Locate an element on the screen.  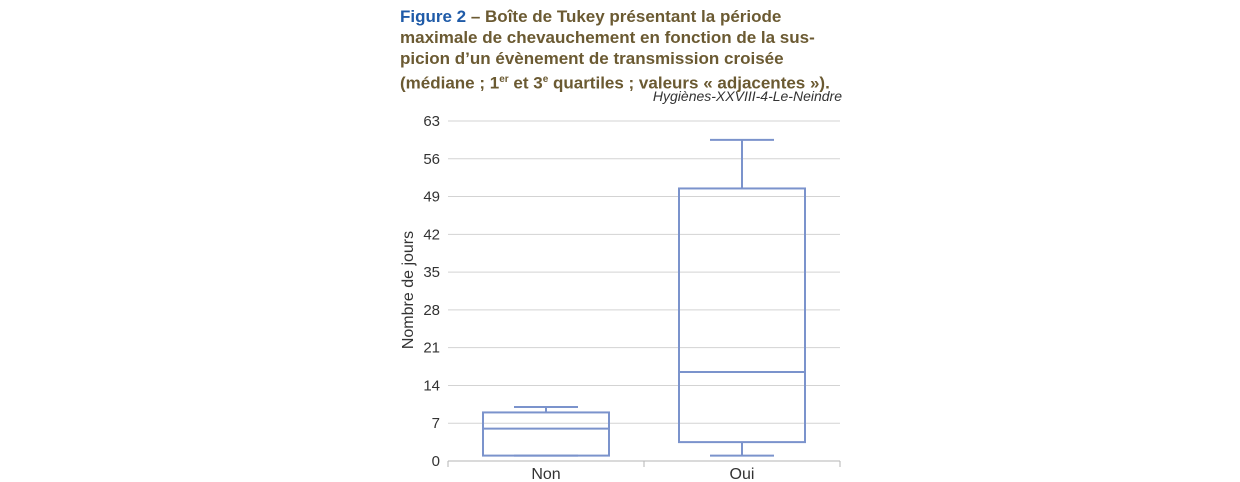
figure-label: Figure 2 is located at coordinates (433, 16).